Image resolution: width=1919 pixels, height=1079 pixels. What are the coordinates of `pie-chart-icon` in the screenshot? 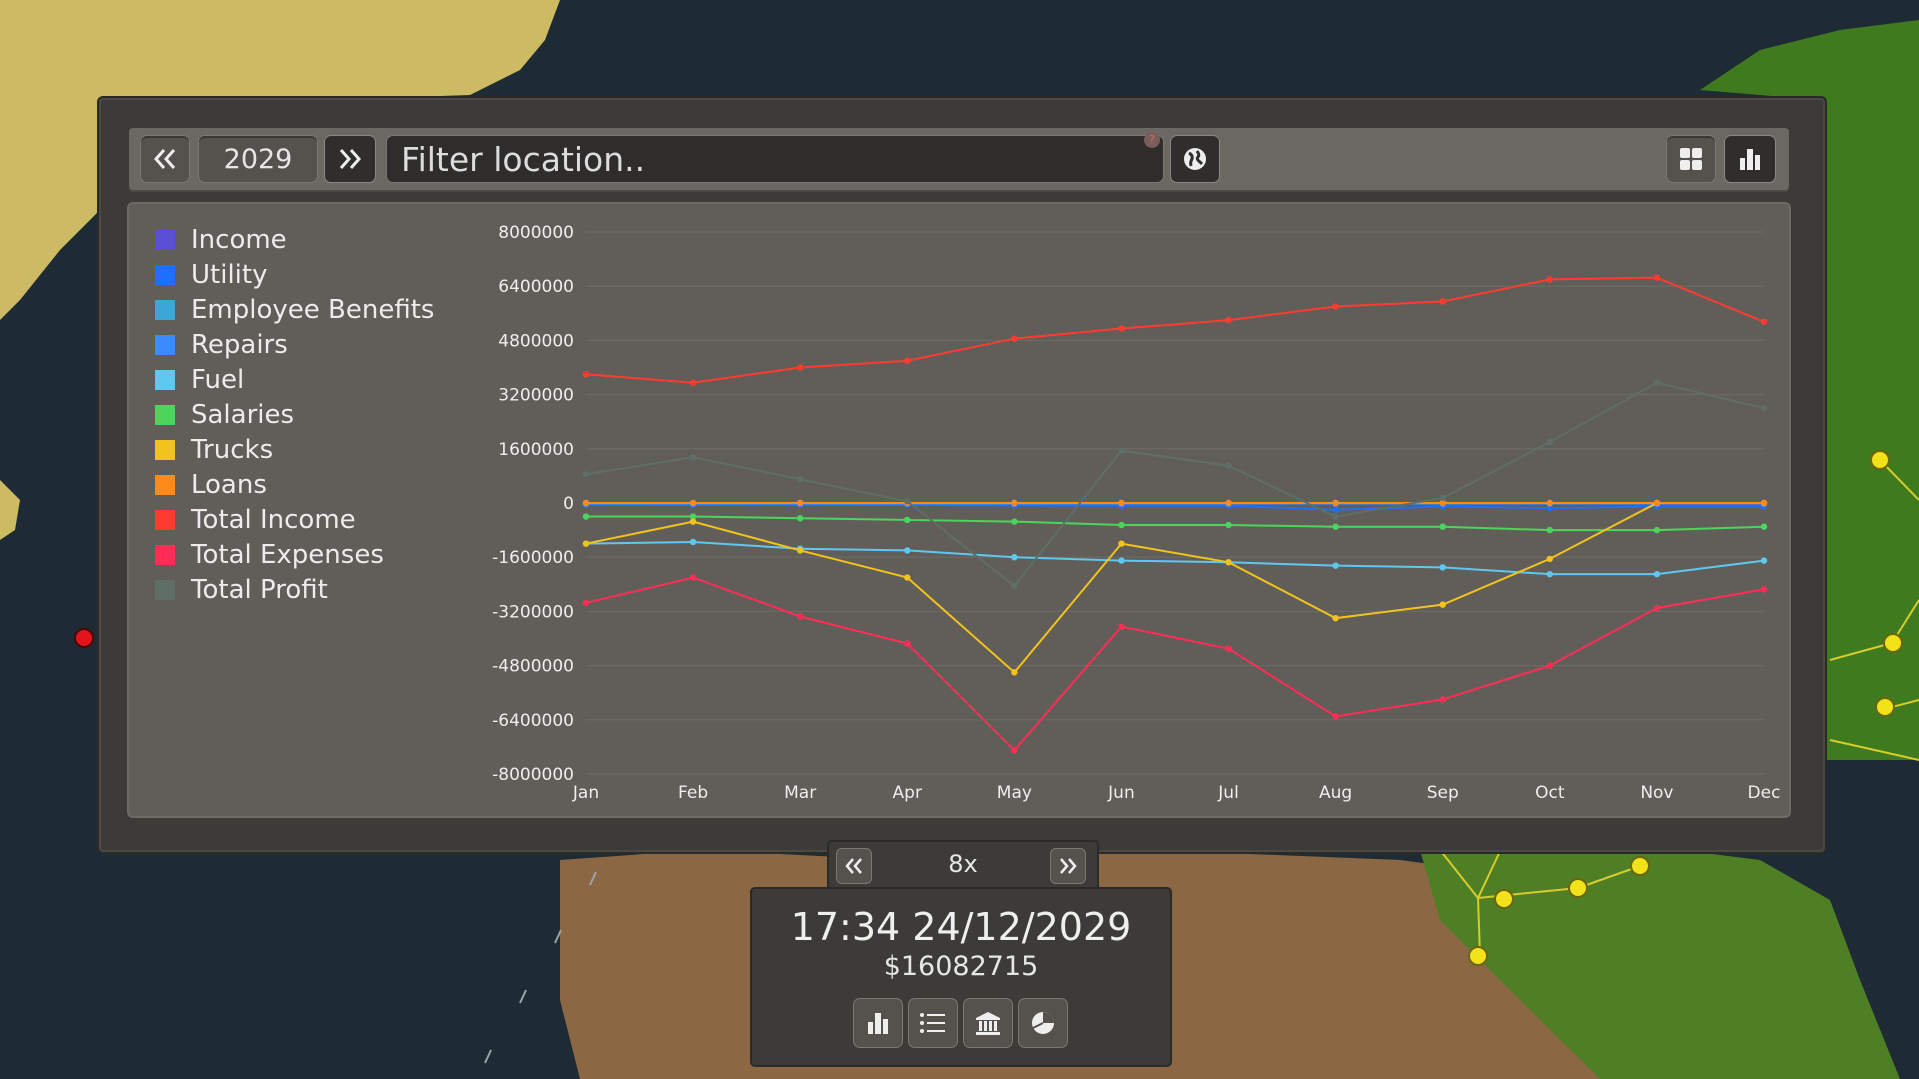 It's located at (1043, 1023).